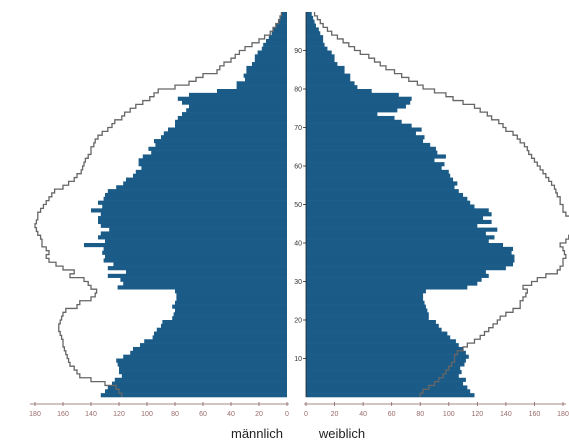  I want to click on age-axis: 10 20 30 40 50 60 70 80 90, so click(300, 204).